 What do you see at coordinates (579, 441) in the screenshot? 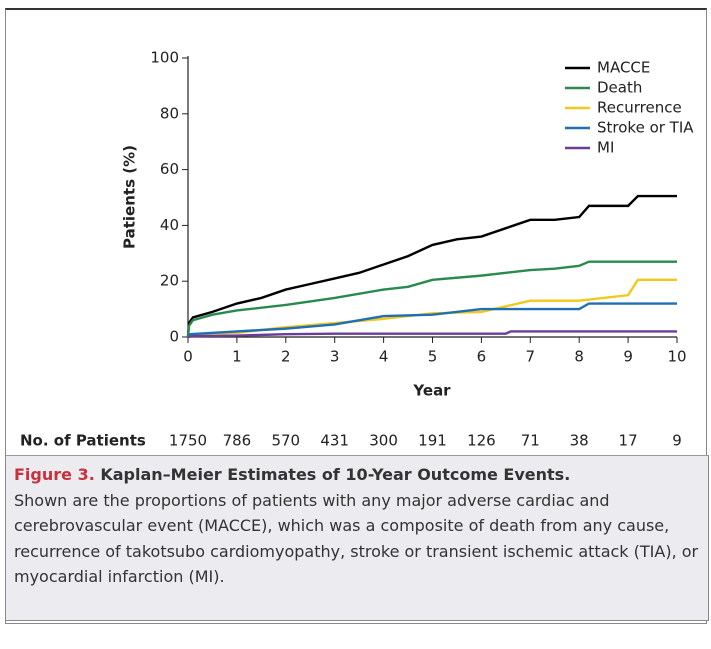
I see `at-risk-value: 38` at bounding box center [579, 441].